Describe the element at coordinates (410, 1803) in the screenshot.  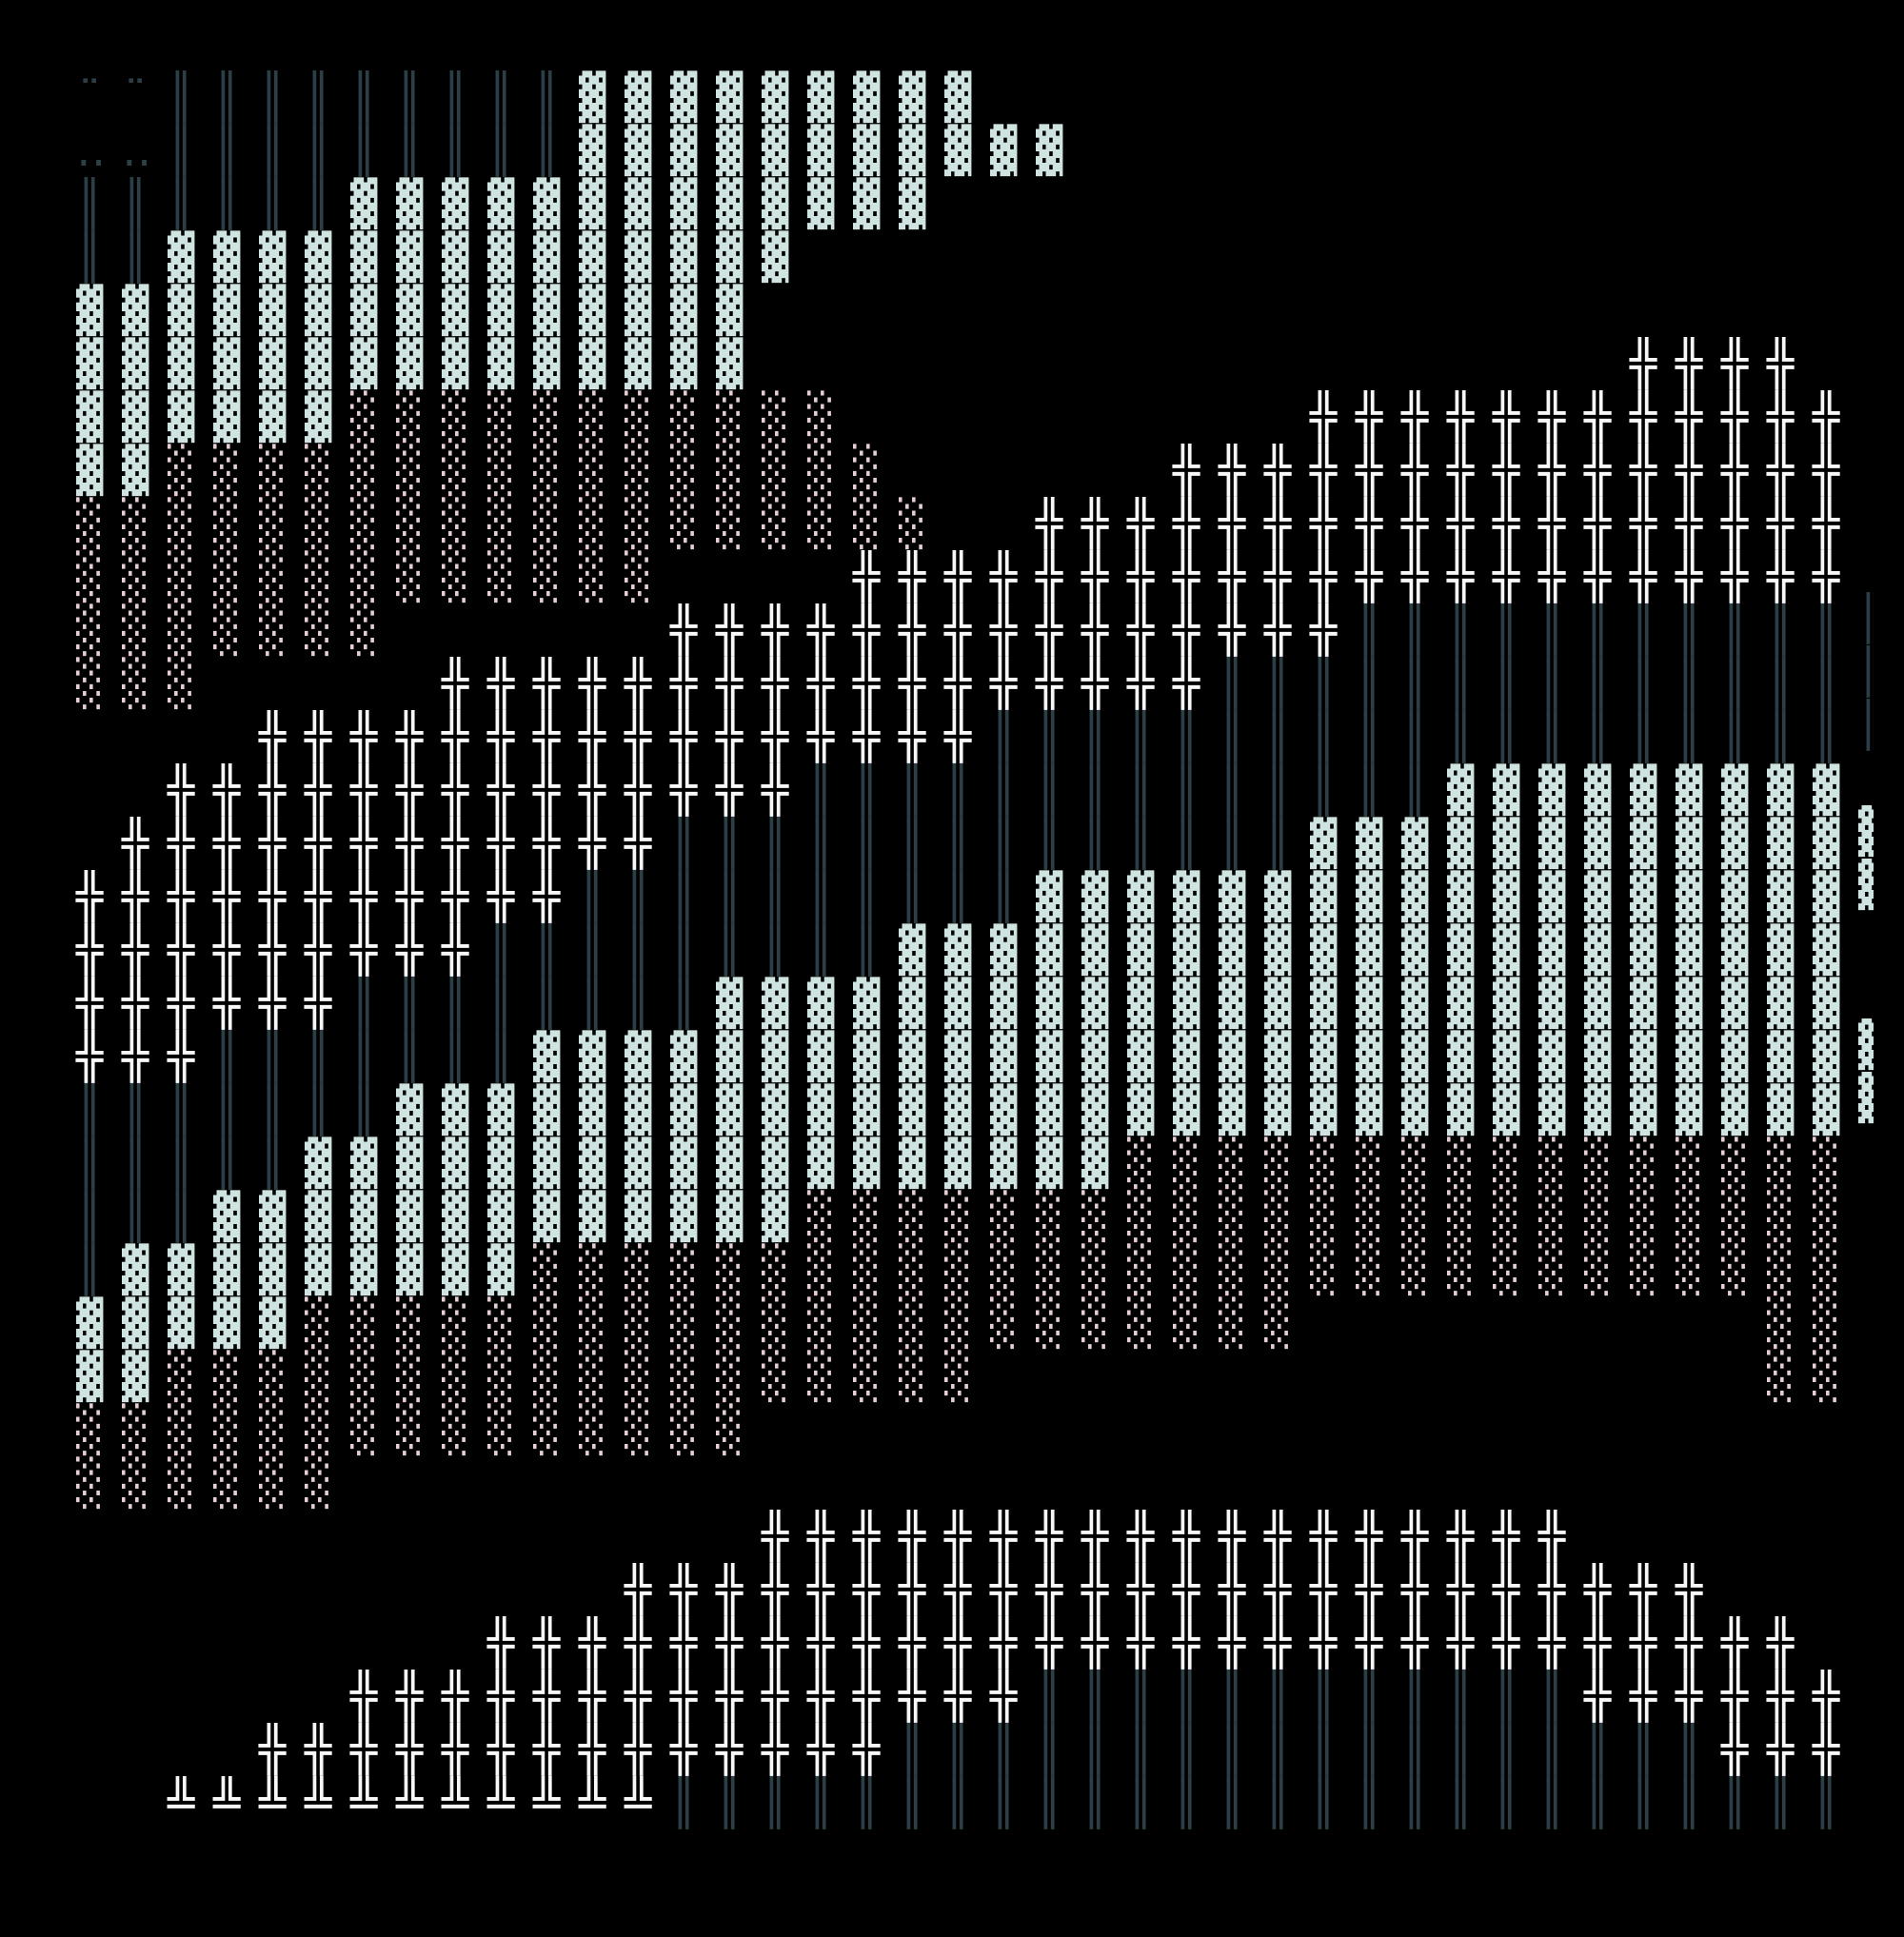
I see `glyph-cell: ╩` at that location.